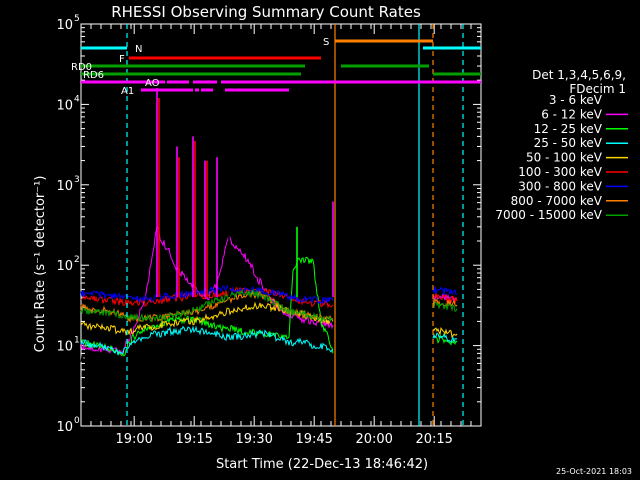  Describe the element at coordinates (77, 99) in the screenshot. I see `y-tick-exponent: 4` at that location.